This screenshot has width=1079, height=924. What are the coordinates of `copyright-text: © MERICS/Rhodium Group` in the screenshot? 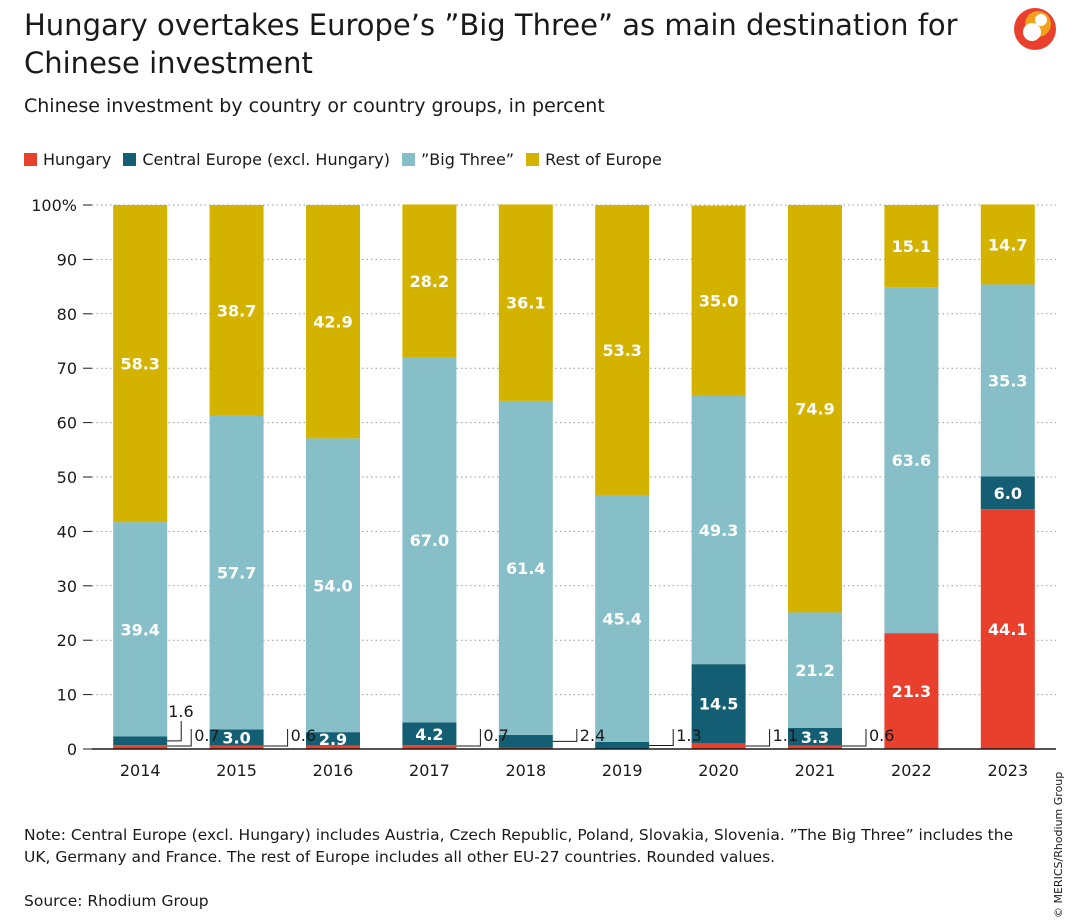 It's located at (1058, 844).